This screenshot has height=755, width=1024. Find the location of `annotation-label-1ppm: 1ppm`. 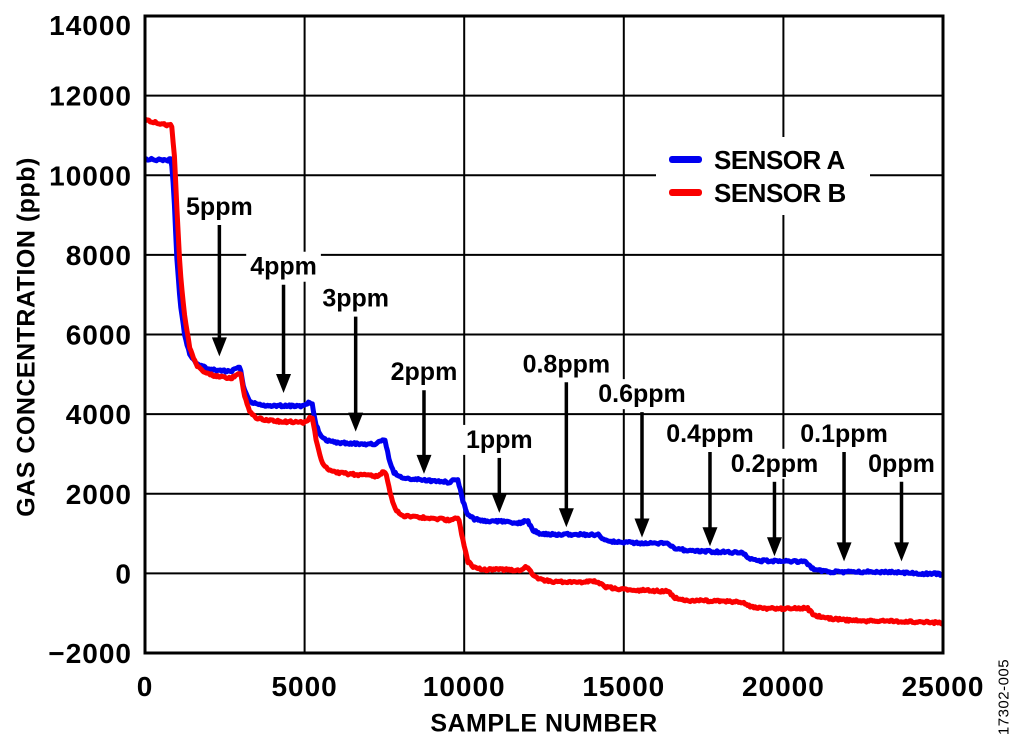

annotation-label-1ppm: 1ppm is located at coordinates (499, 440).